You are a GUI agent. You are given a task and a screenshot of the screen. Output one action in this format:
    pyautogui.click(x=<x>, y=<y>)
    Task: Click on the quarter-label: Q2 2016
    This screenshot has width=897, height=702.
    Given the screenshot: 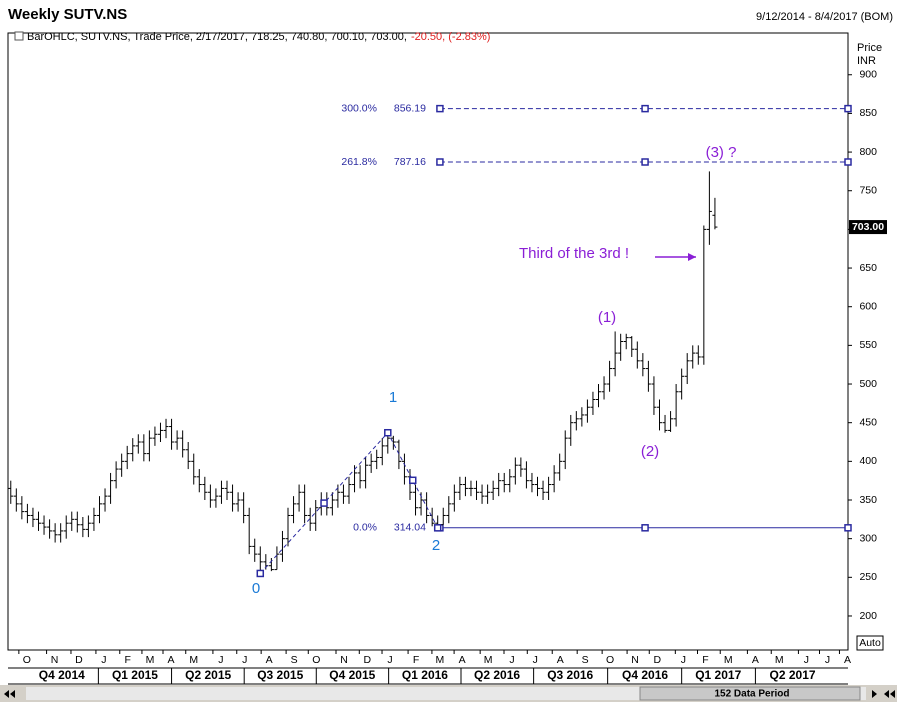 What is the action you would take?
    pyautogui.click(x=497, y=675)
    